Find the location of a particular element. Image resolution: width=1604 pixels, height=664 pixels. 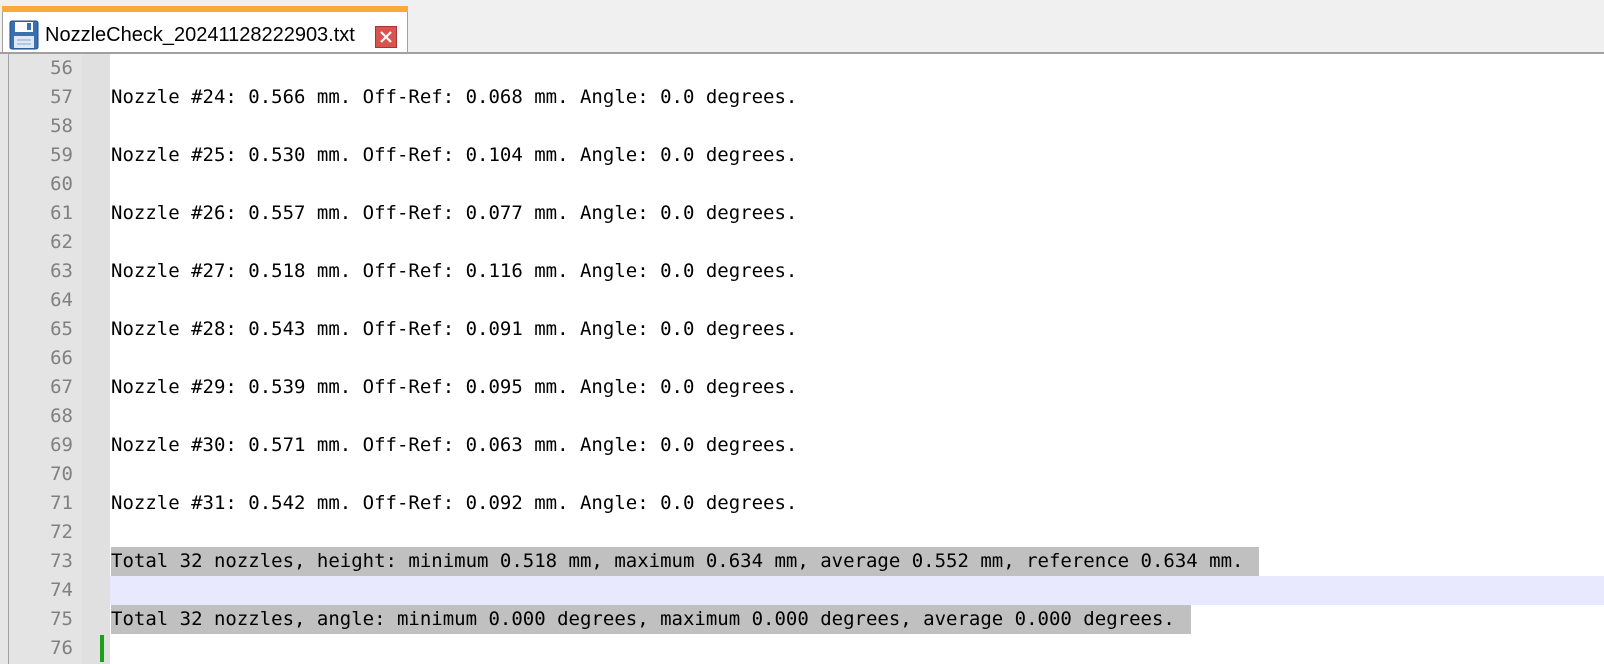

line-number: 75 is located at coordinates (61, 619).